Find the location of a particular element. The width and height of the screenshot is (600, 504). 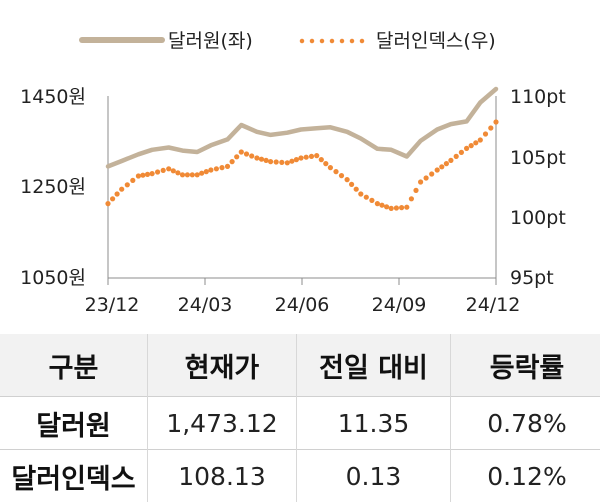

x-tick-label: 24/06 is located at coordinates (302, 305).